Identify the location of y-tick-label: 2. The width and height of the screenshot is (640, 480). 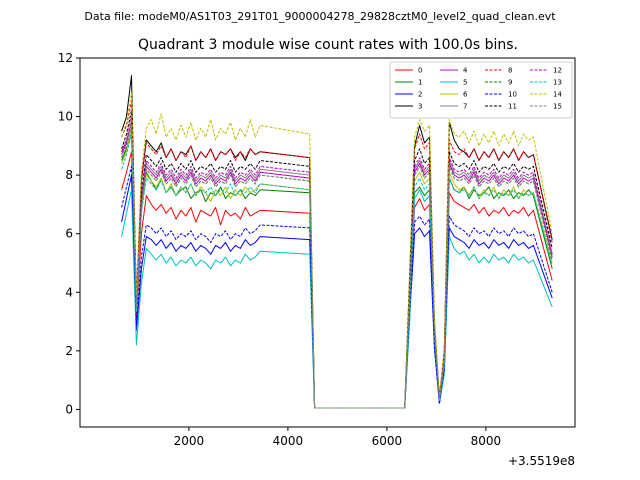
(69, 351).